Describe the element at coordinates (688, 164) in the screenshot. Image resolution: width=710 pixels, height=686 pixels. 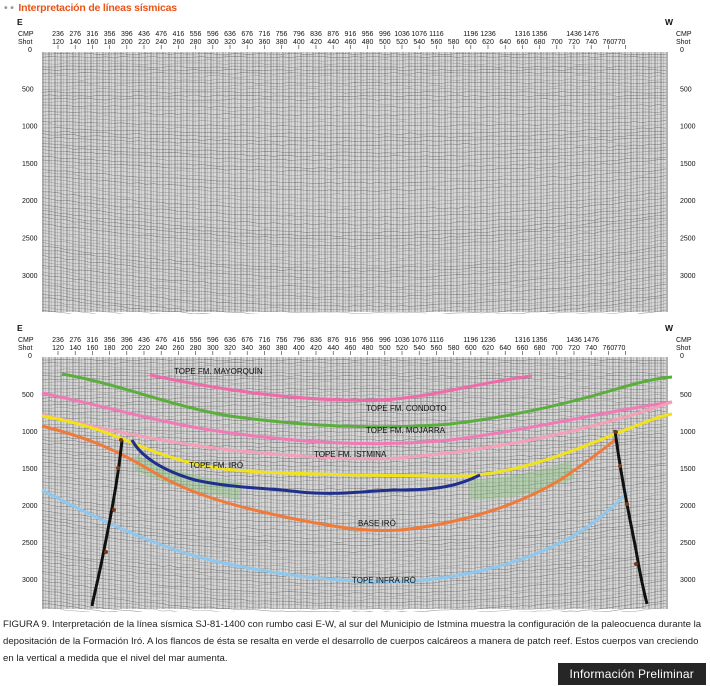
I see `time-tick-right: 1500` at that location.